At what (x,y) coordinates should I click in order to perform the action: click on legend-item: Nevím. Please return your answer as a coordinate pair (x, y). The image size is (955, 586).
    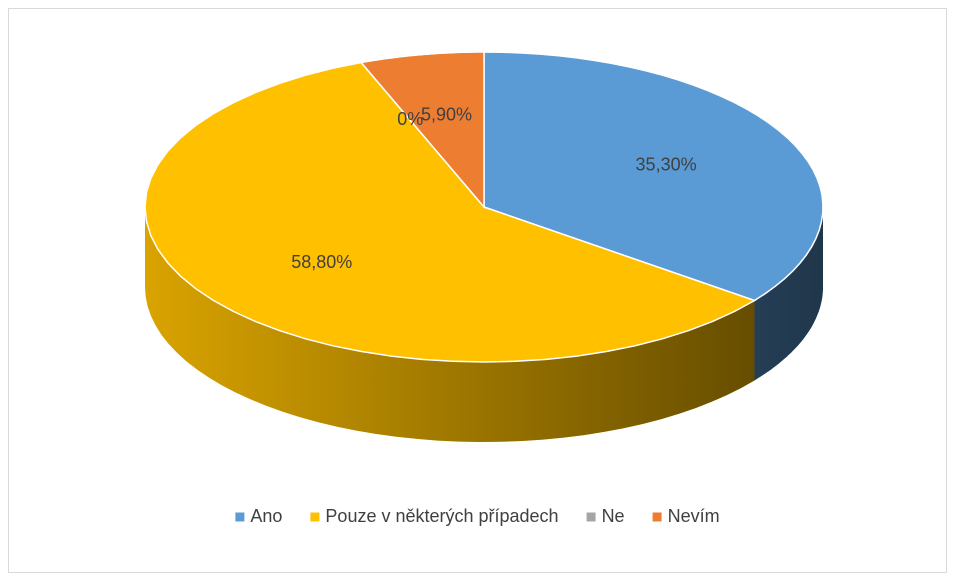
    Looking at the image, I should click on (686, 516).